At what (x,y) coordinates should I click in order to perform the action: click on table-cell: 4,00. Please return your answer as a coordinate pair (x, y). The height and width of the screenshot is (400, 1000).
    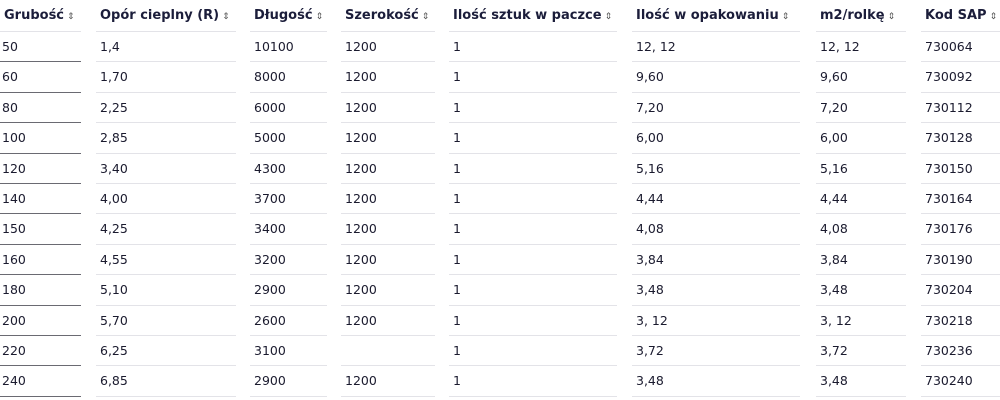
    Looking at the image, I should click on (166, 199).